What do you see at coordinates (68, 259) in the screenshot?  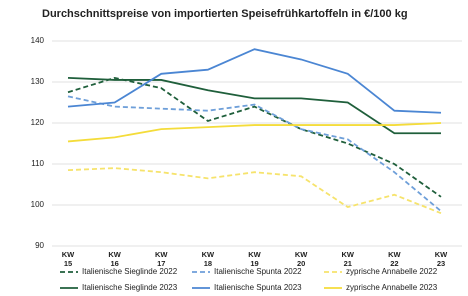 I see `x-tick-label: KW 15` at bounding box center [68, 259].